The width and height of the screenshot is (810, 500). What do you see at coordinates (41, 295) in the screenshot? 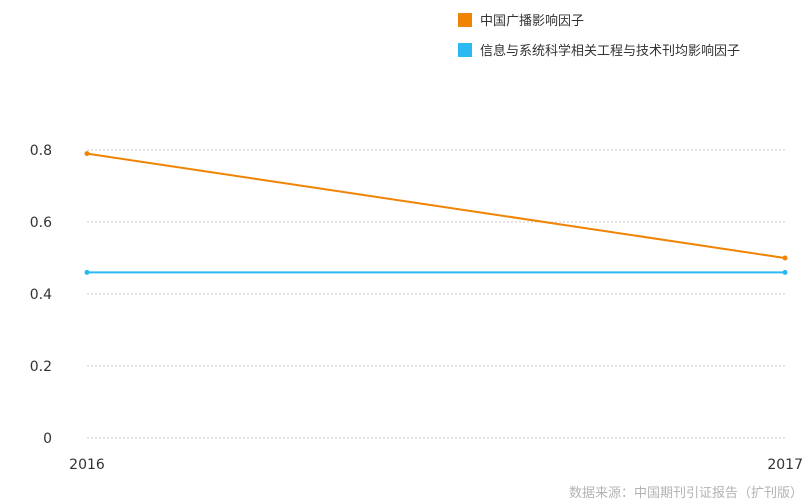
I see `y-tick-label: 0.4` at bounding box center [41, 295].